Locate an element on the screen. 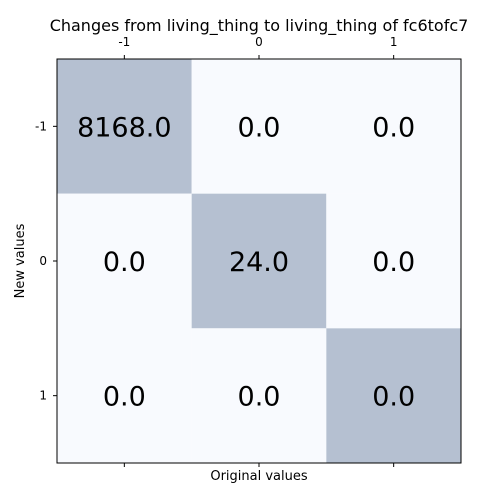 Image resolution: width=500 pixels, height=500 pixels. cell-value-label: 24.0 is located at coordinates (259, 262).